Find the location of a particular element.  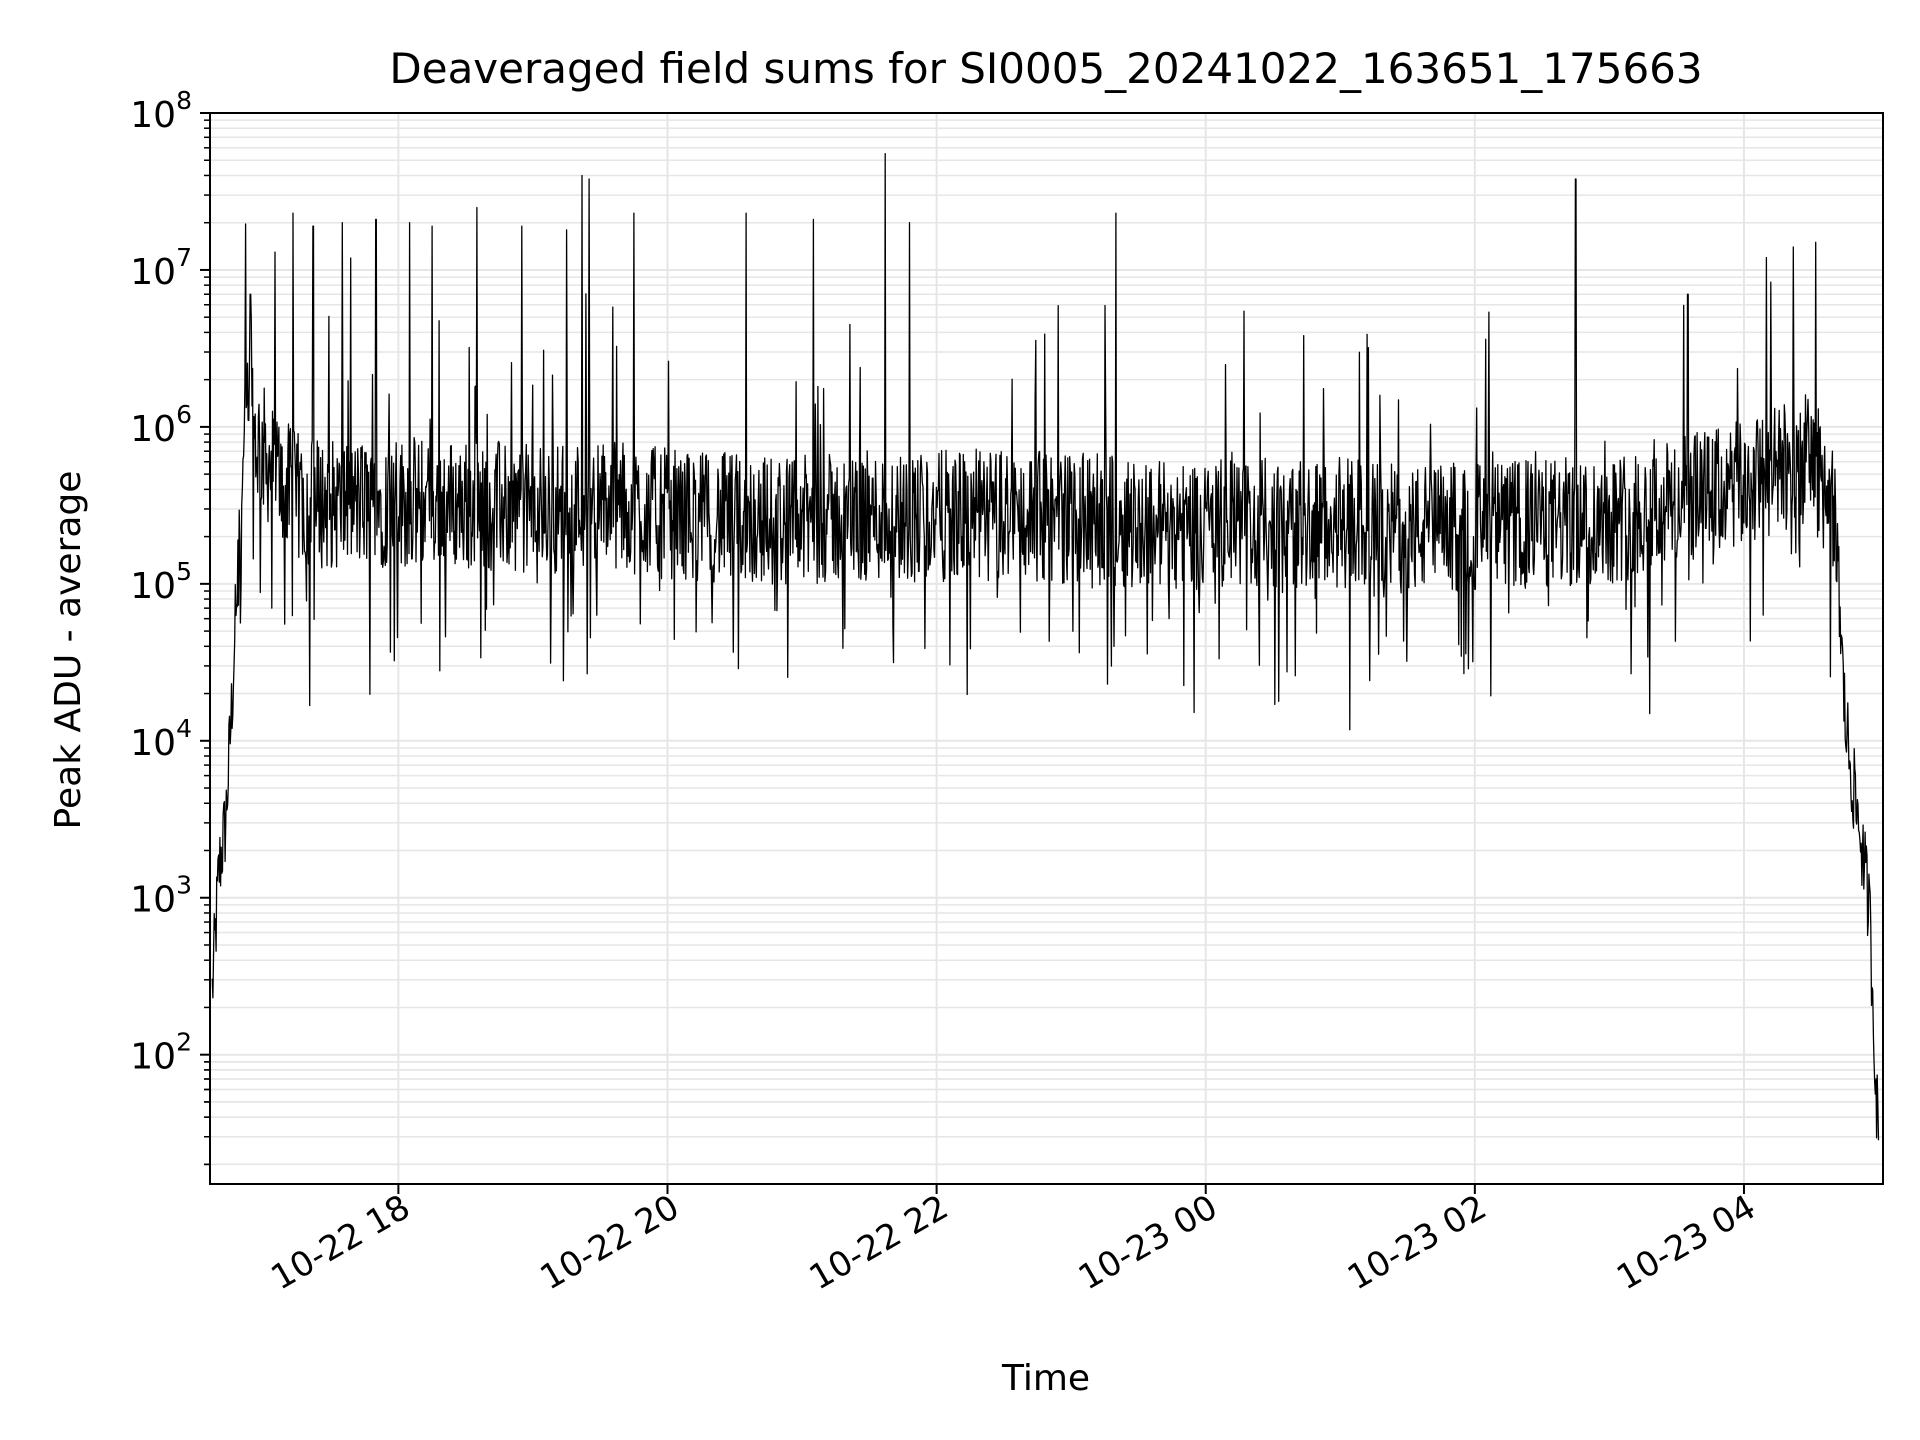

y-tick-label: 10⁴ is located at coordinates (161, 739).